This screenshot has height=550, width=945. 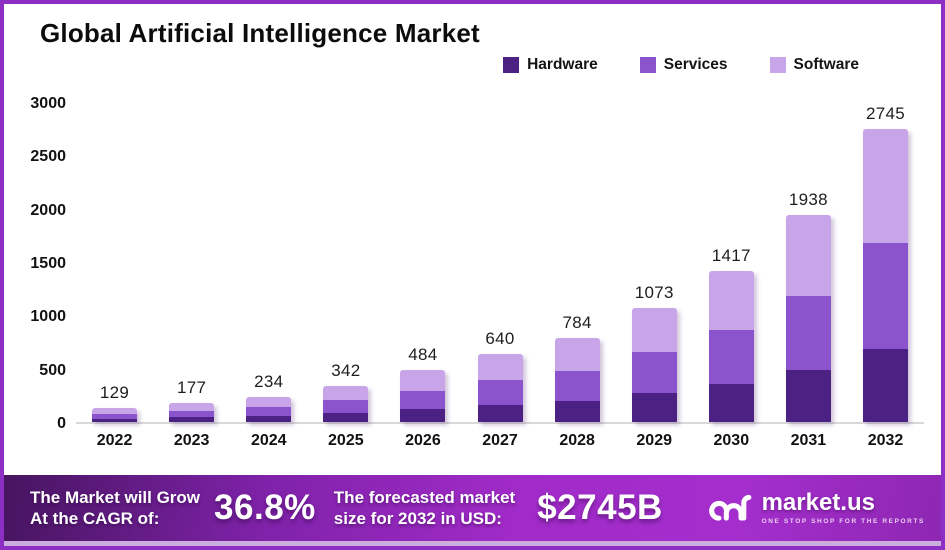 I want to click on x-axis-label: 2023, so click(x=191, y=440).